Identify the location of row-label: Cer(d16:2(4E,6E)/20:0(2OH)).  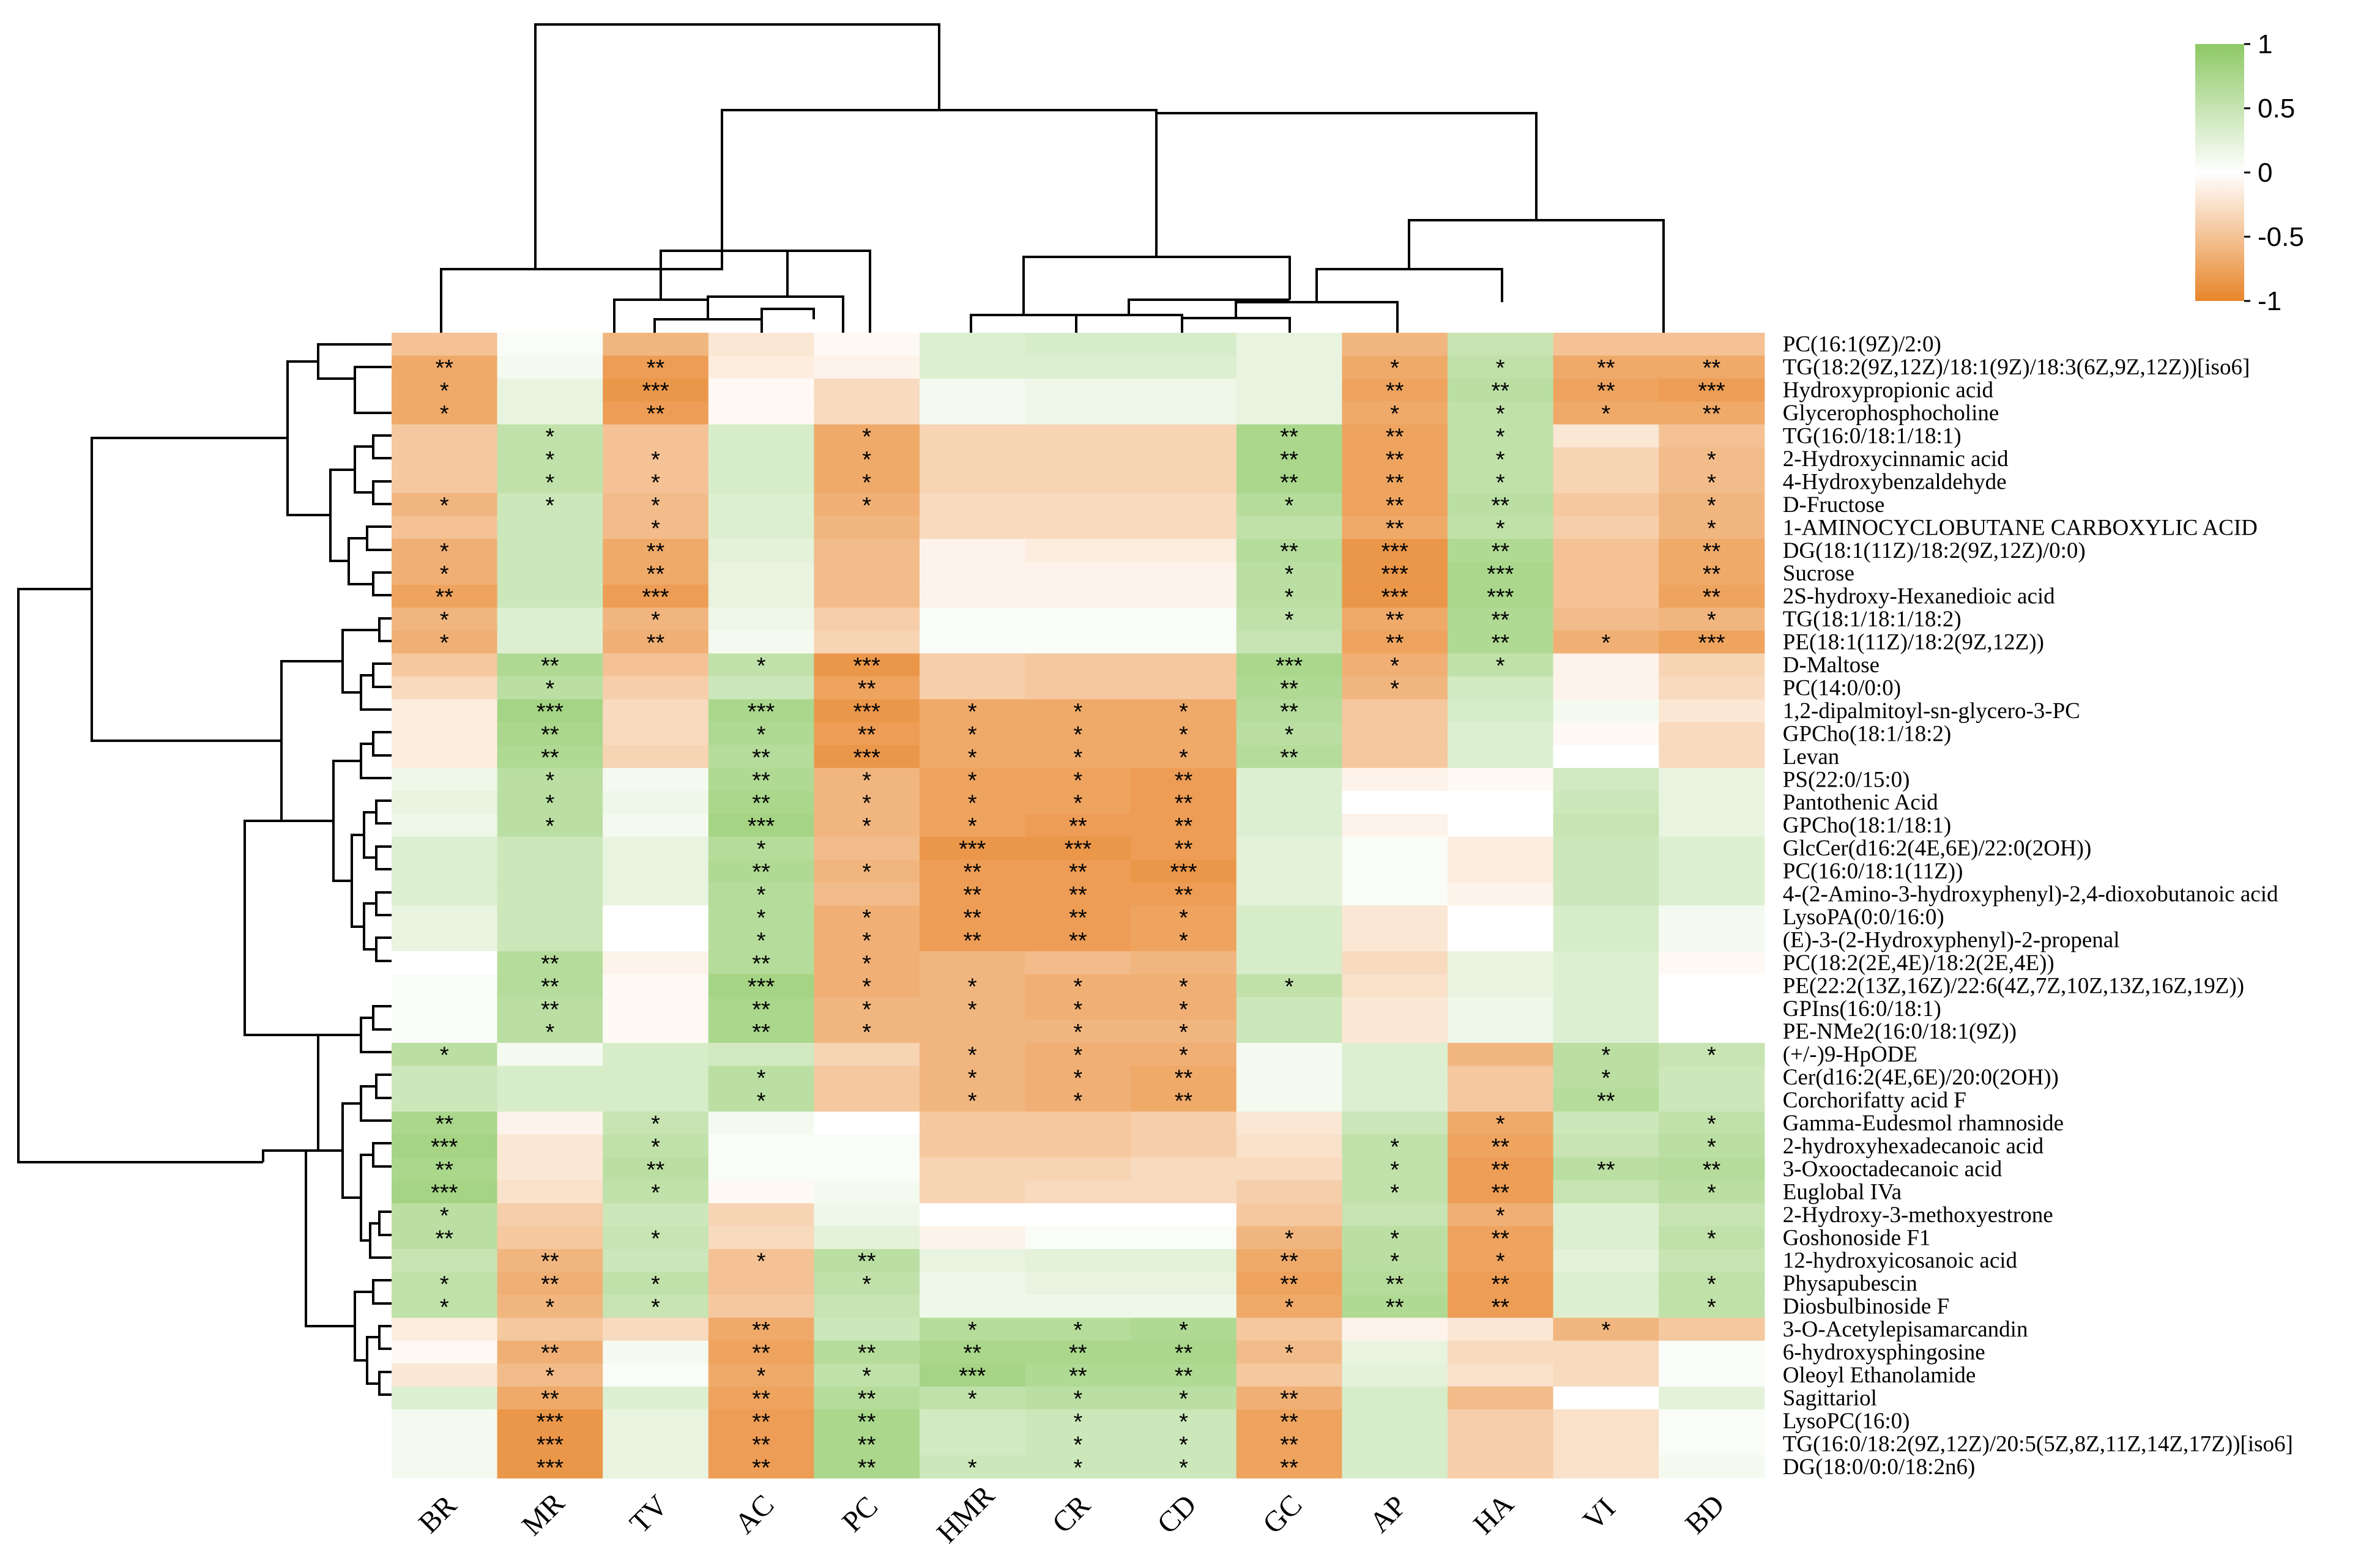
(1921, 1077).